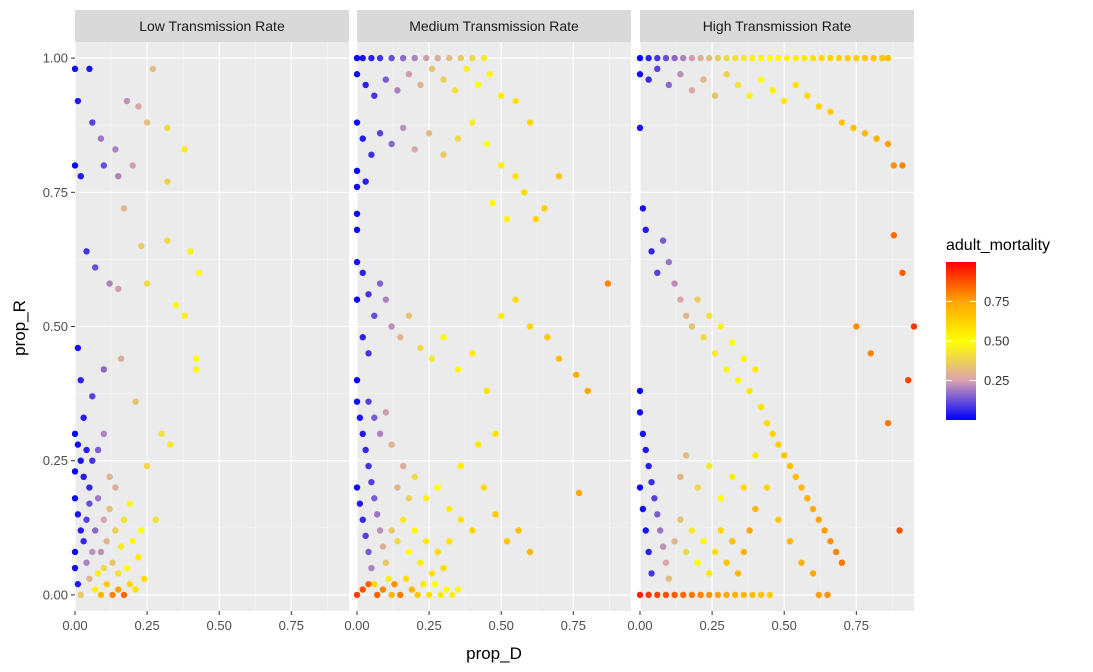 Image resolution: width=1093 pixels, height=672 pixels. What do you see at coordinates (219, 625) in the screenshot?
I see `x-tick-label: 0.50` at bounding box center [219, 625].